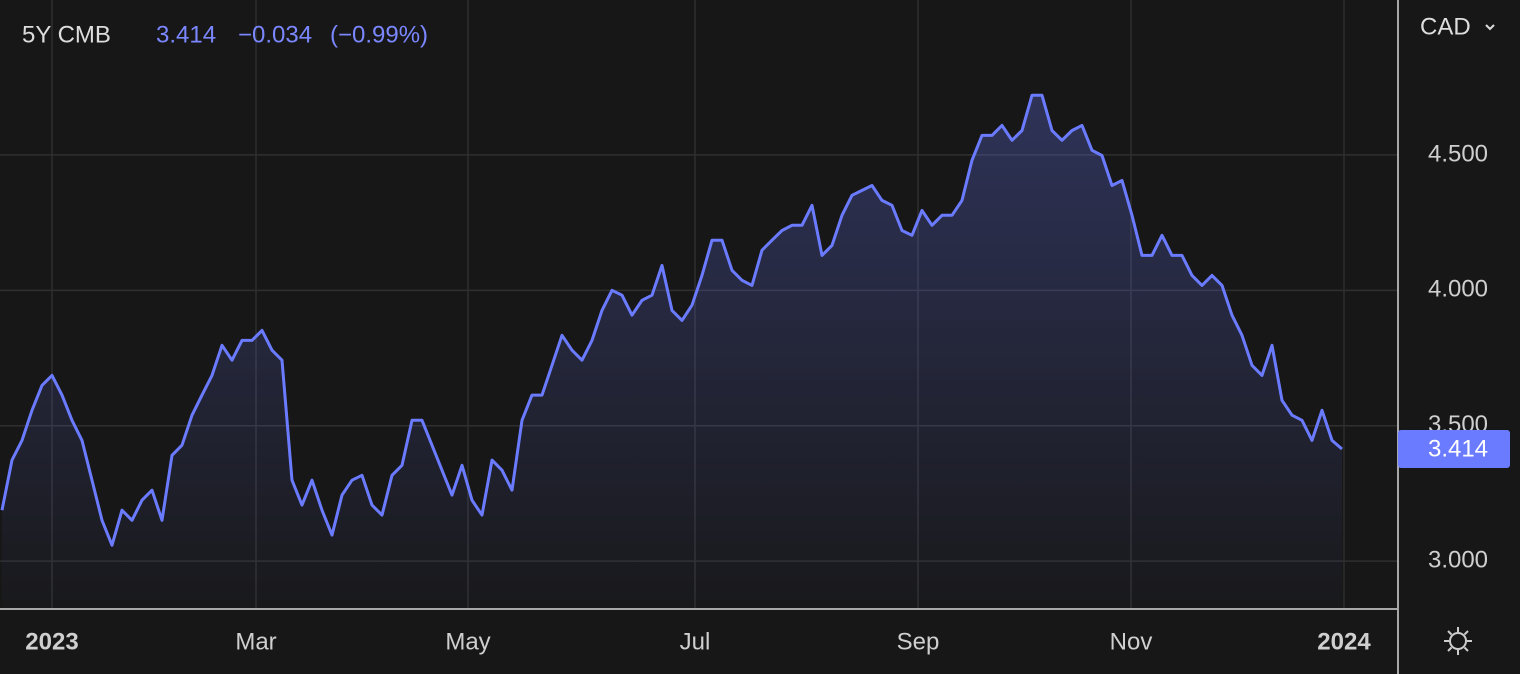 This screenshot has width=1520, height=674. Describe the element at coordinates (1458, 641) in the screenshot. I see `settings-icon` at that location.